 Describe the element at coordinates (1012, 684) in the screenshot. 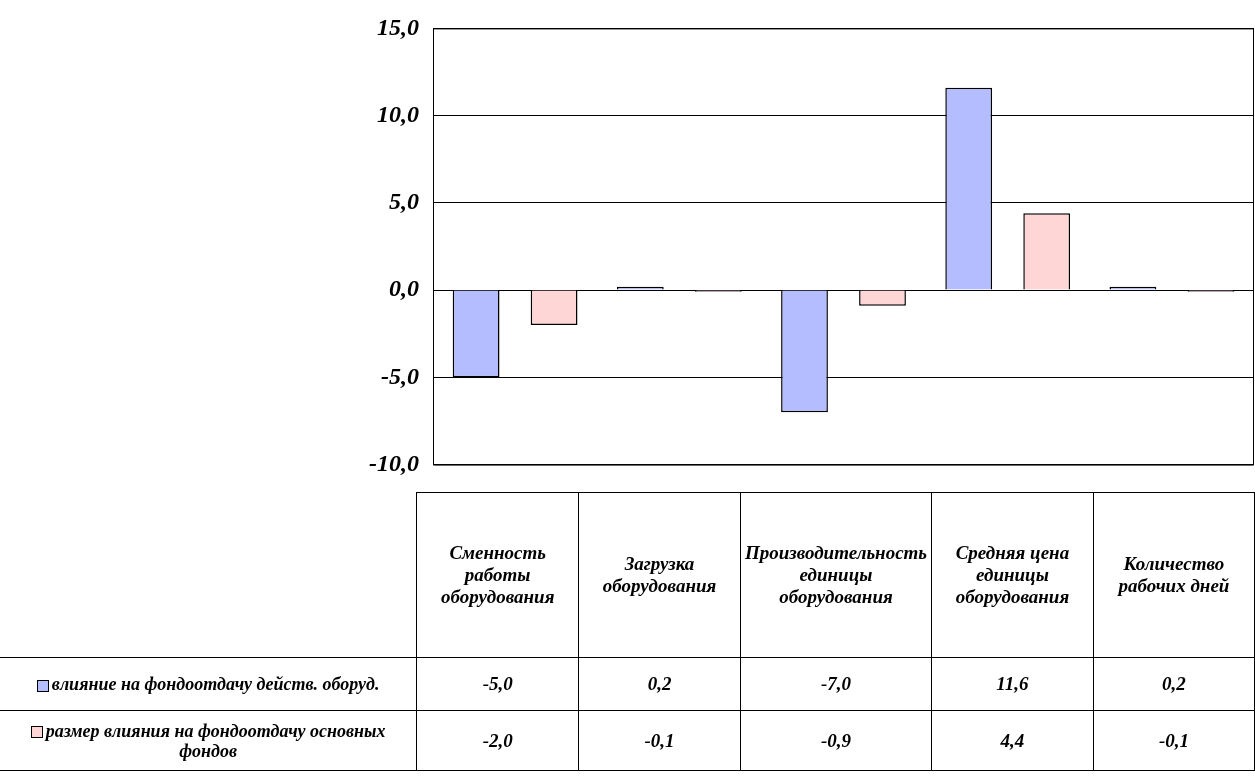

I see `data-label: 11,6` at that location.